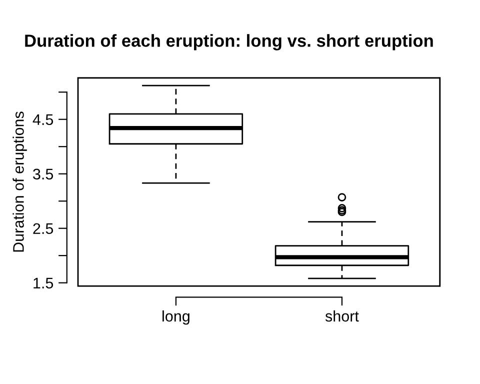  What do you see at coordinates (176, 317) in the screenshot?
I see `x-tick-label: long` at bounding box center [176, 317].